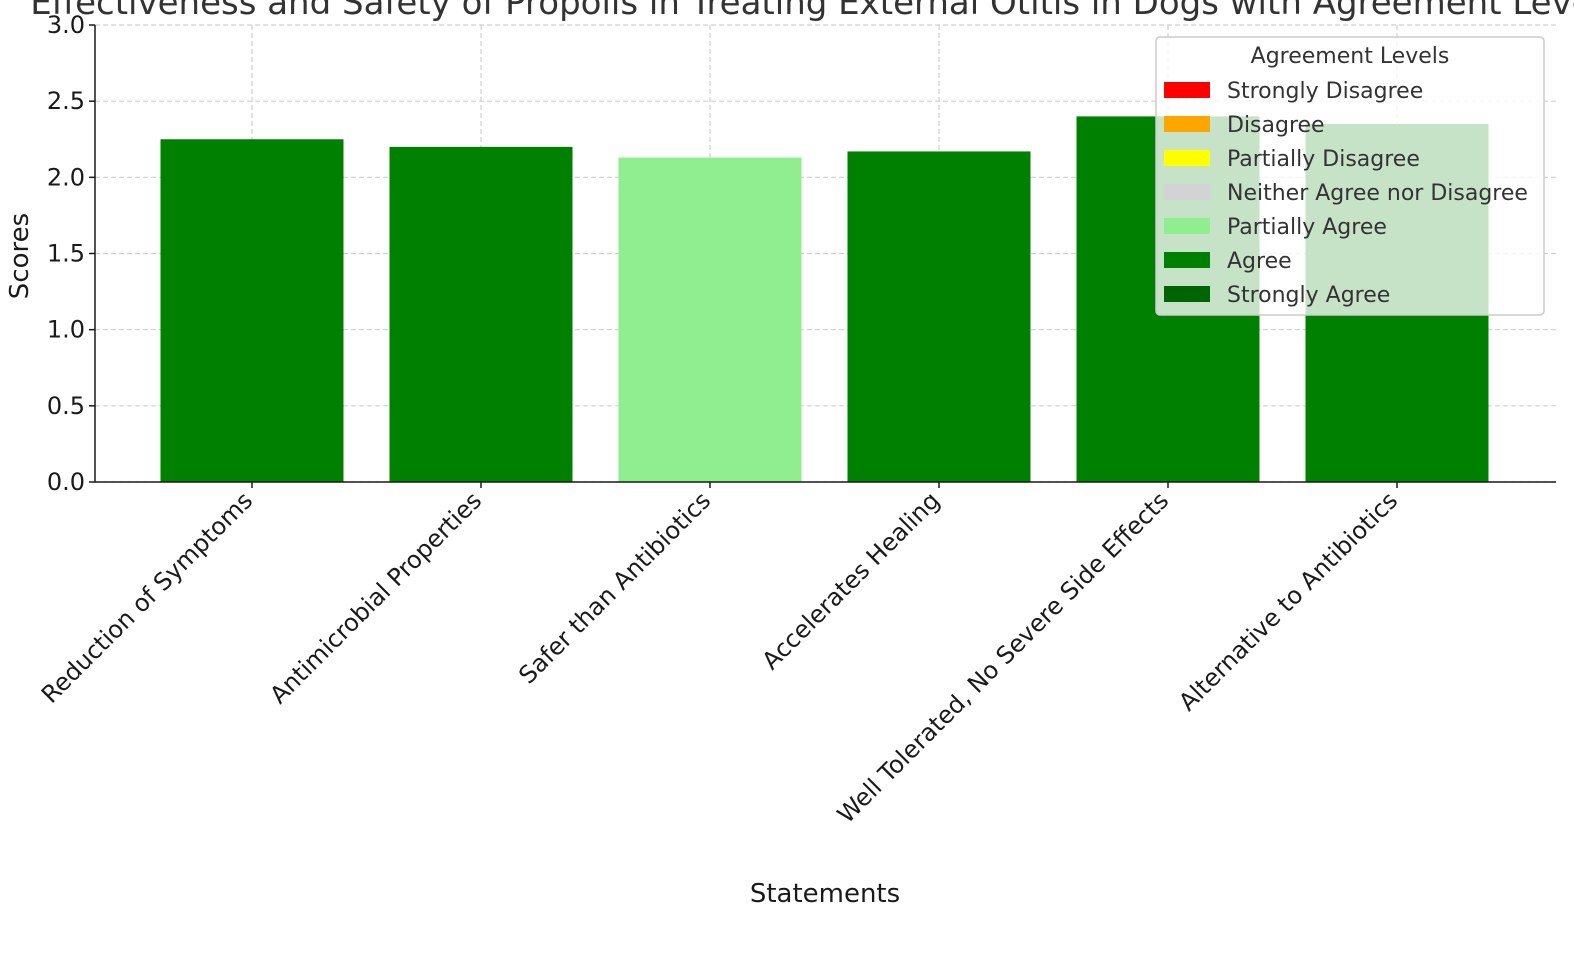  I want to click on legend-box, so click(1350, 176).